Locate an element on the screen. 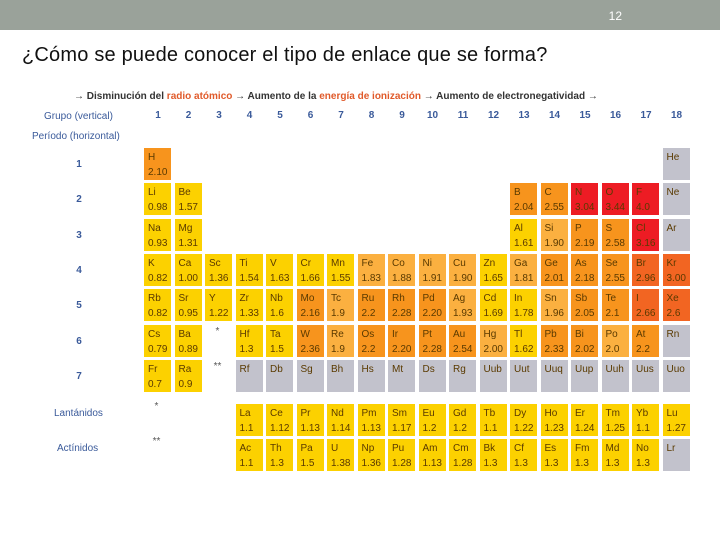 The width and height of the screenshot is (720, 540). element-cell: Gd 1.2 is located at coordinates (462, 420).